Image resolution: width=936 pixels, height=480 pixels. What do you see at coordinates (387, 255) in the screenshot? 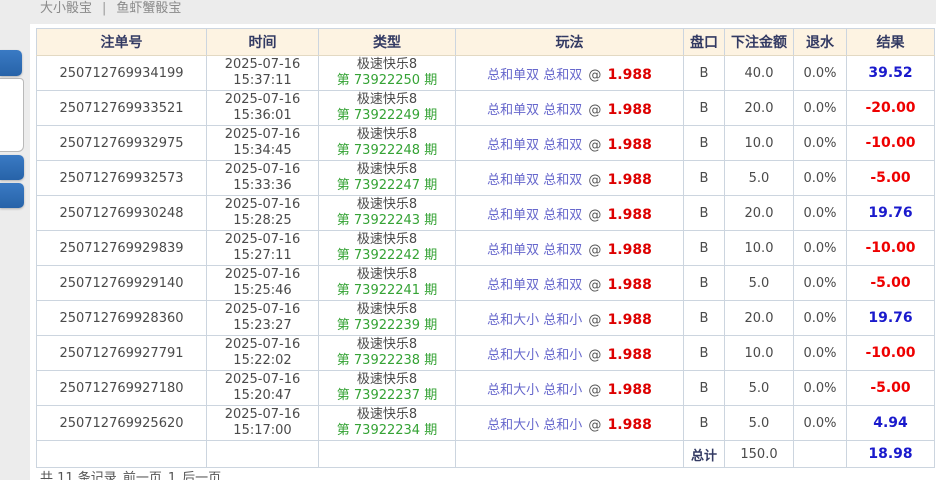
I see `period-number: 第 73922242 期` at bounding box center [387, 255].